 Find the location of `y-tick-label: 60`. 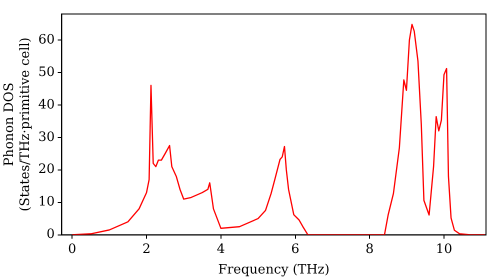

y-tick-label: 60 is located at coordinates (46, 40).